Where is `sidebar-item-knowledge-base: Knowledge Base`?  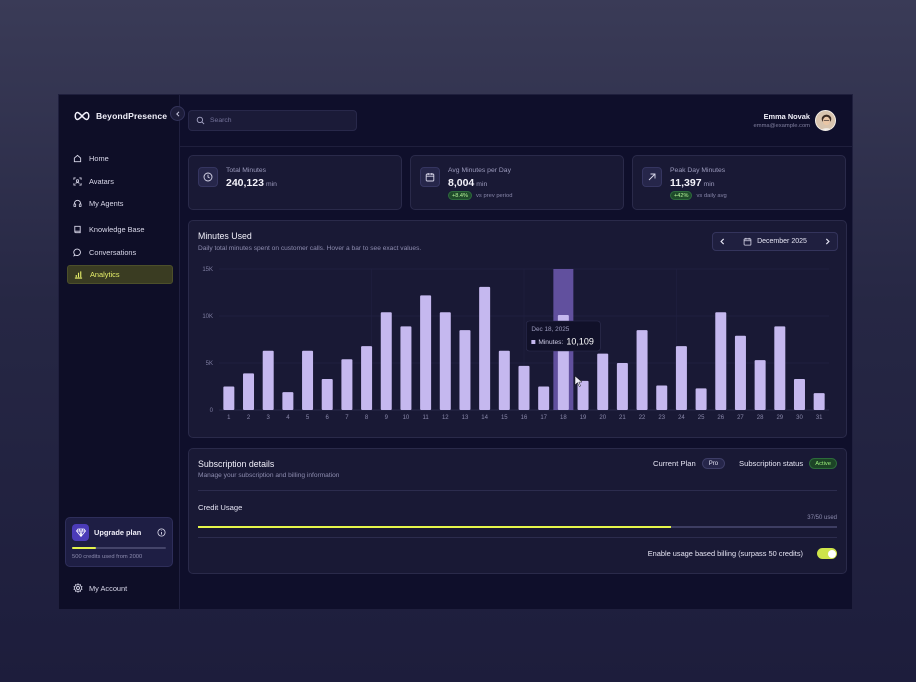 sidebar-item-knowledge-base: Knowledge Base is located at coordinates (120, 229).